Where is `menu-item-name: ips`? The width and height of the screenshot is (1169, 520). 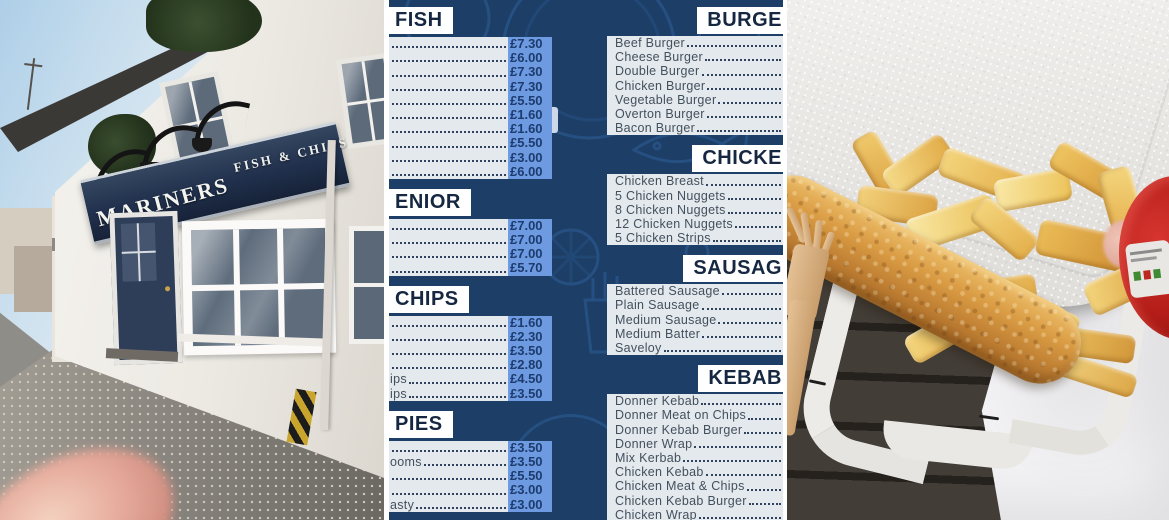
menu-item-name: ips is located at coordinates (398, 379).